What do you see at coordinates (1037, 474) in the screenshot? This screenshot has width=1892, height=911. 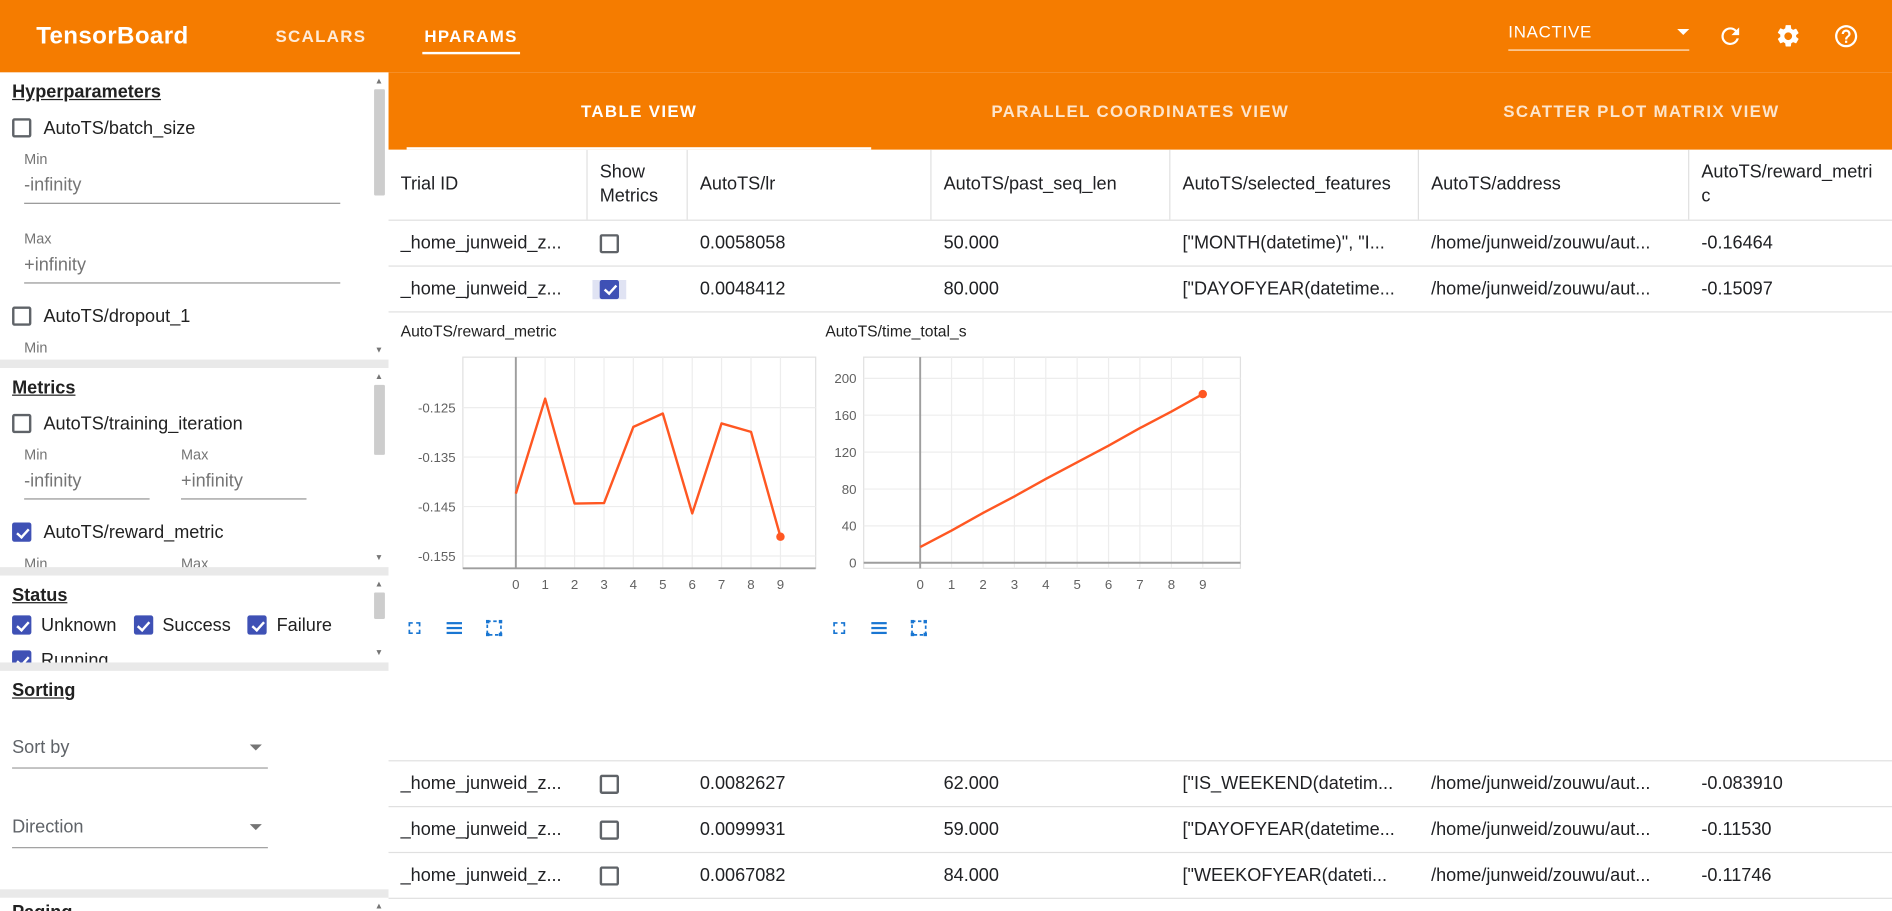 I see `time-total-line-chart: 0 1 2 3 4 5 6 7 8 9 0 40 80 120 160 200` at bounding box center [1037, 474].